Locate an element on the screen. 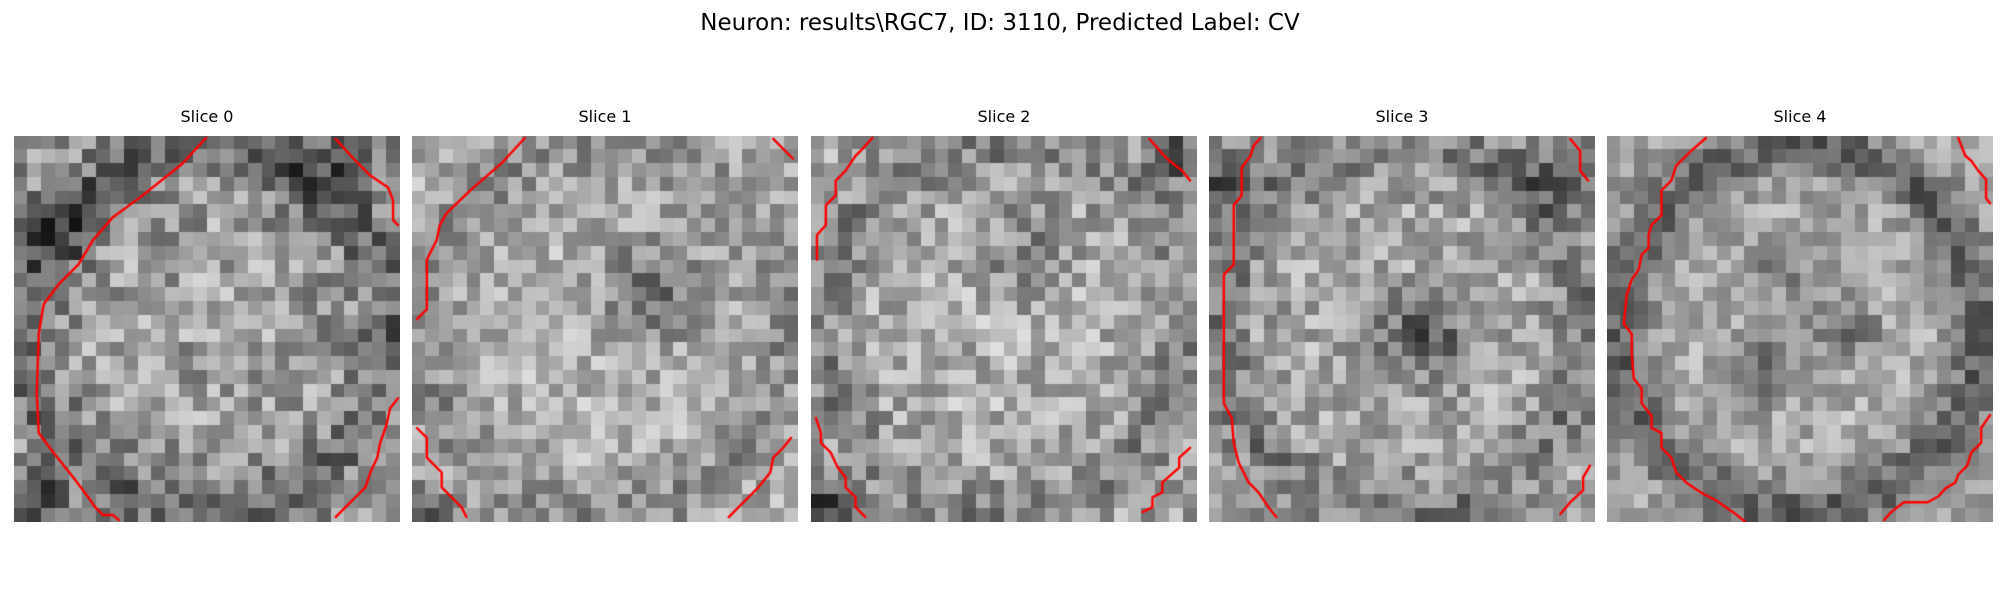 The height and width of the screenshot is (600, 2000). slice-title-0: Slice 0 is located at coordinates (207, 116).